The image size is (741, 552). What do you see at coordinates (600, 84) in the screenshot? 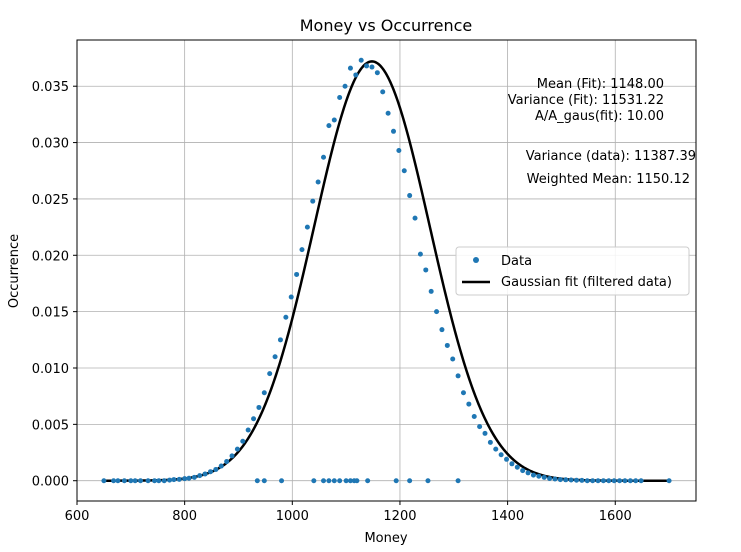
I see `annotation-mean-fit: Mean (Fit): 1148.00` at bounding box center [600, 84].